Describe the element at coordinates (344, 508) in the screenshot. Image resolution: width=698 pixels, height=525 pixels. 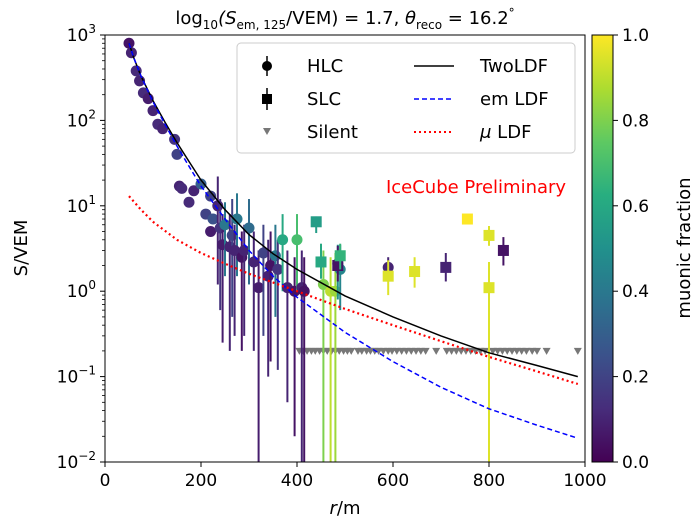
I see `x-axis-label: r/m` at that location.